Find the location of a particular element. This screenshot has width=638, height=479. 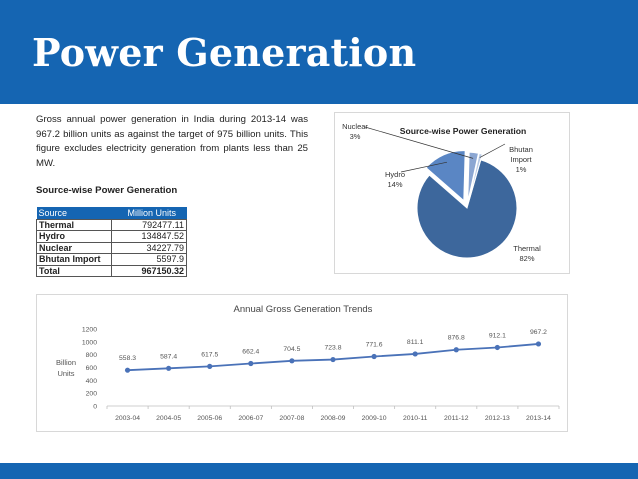

data-label: 662.4 is located at coordinates (250, 351).